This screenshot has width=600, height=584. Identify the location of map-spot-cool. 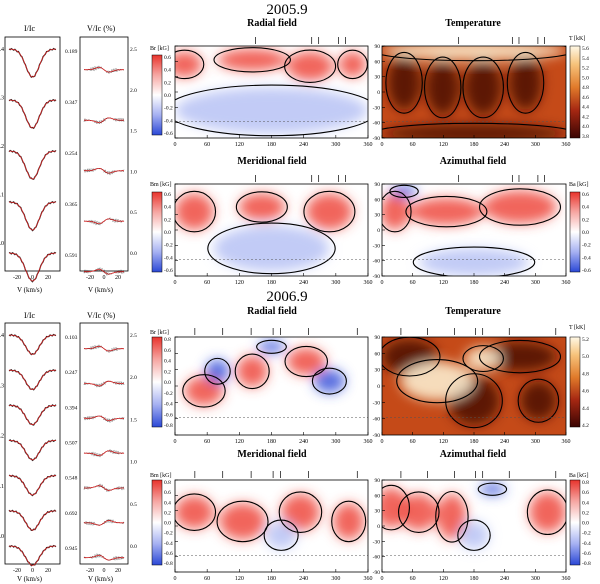
(525, 83).